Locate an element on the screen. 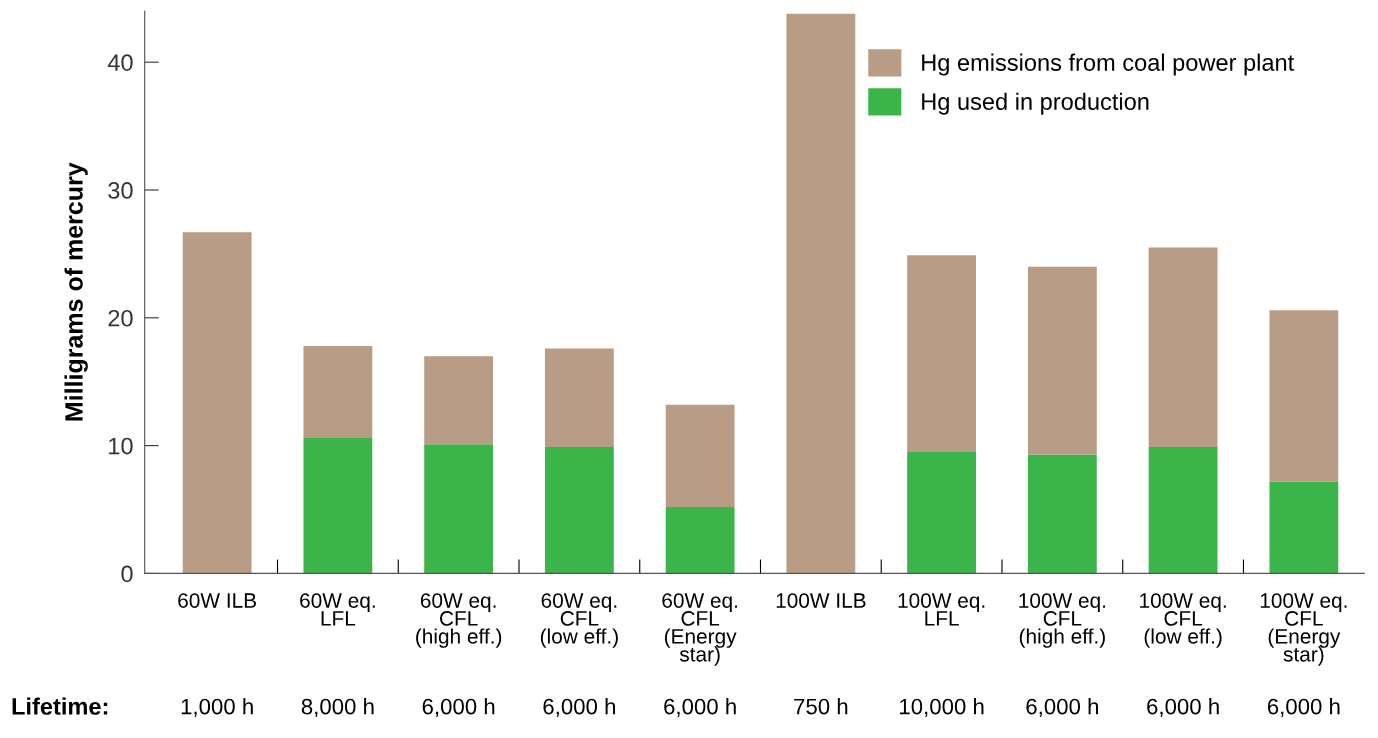 The height and width of the screenshot is (738, 1378). x-tick-label: 100W eq. CFL (low eff.) is located at coordinates (1183, 620).